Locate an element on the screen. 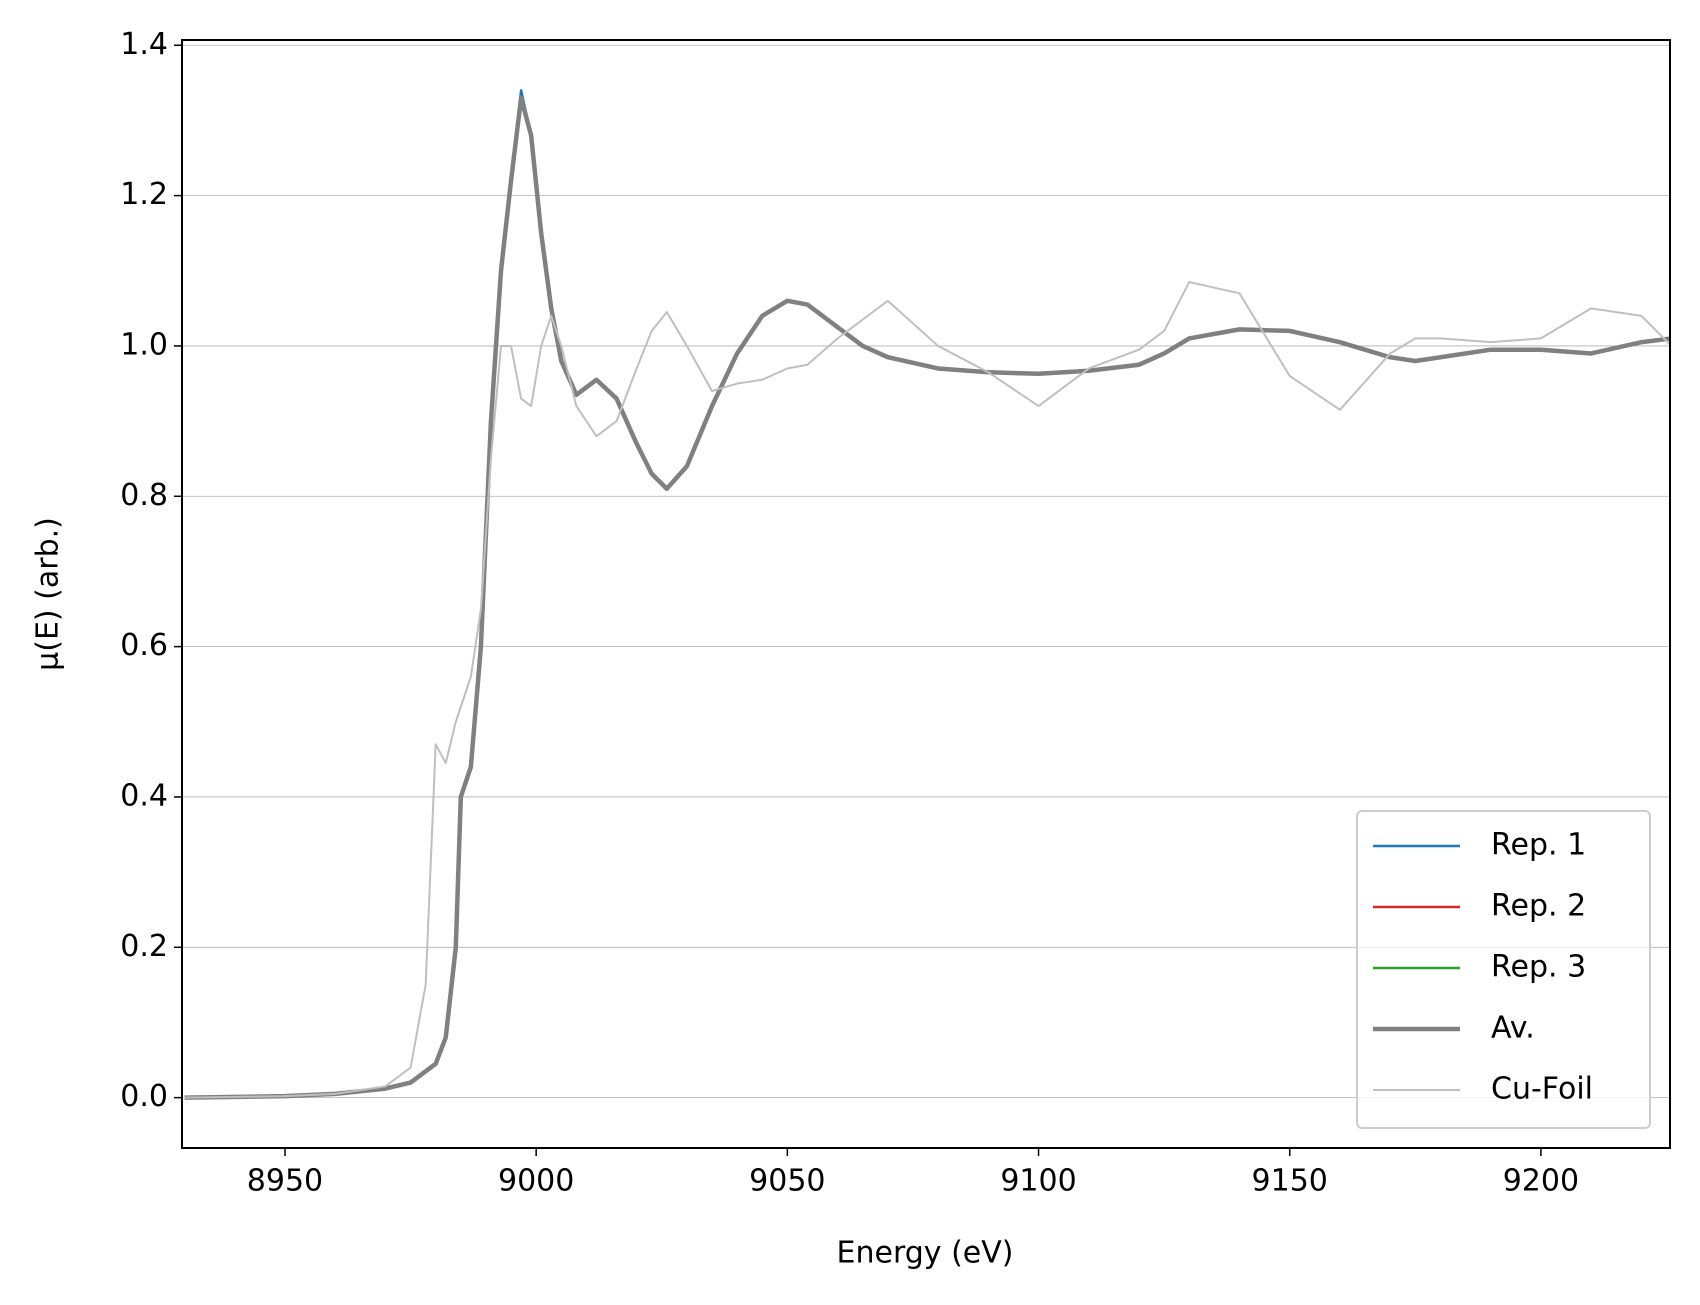 The width and height of the screenshot is (1700, 1305). legend-label: Rep. 3 is located at coordinates (1538, 967).